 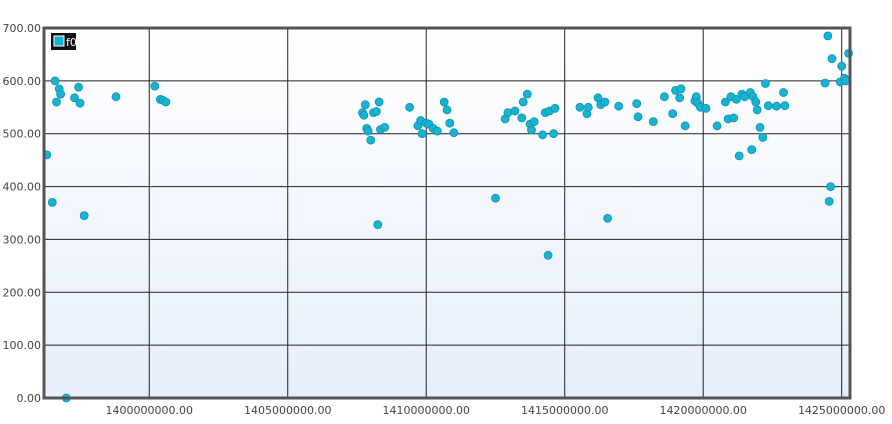 I want to click on x-tick-label: 1425000000.00, so click(x=841, y=410).